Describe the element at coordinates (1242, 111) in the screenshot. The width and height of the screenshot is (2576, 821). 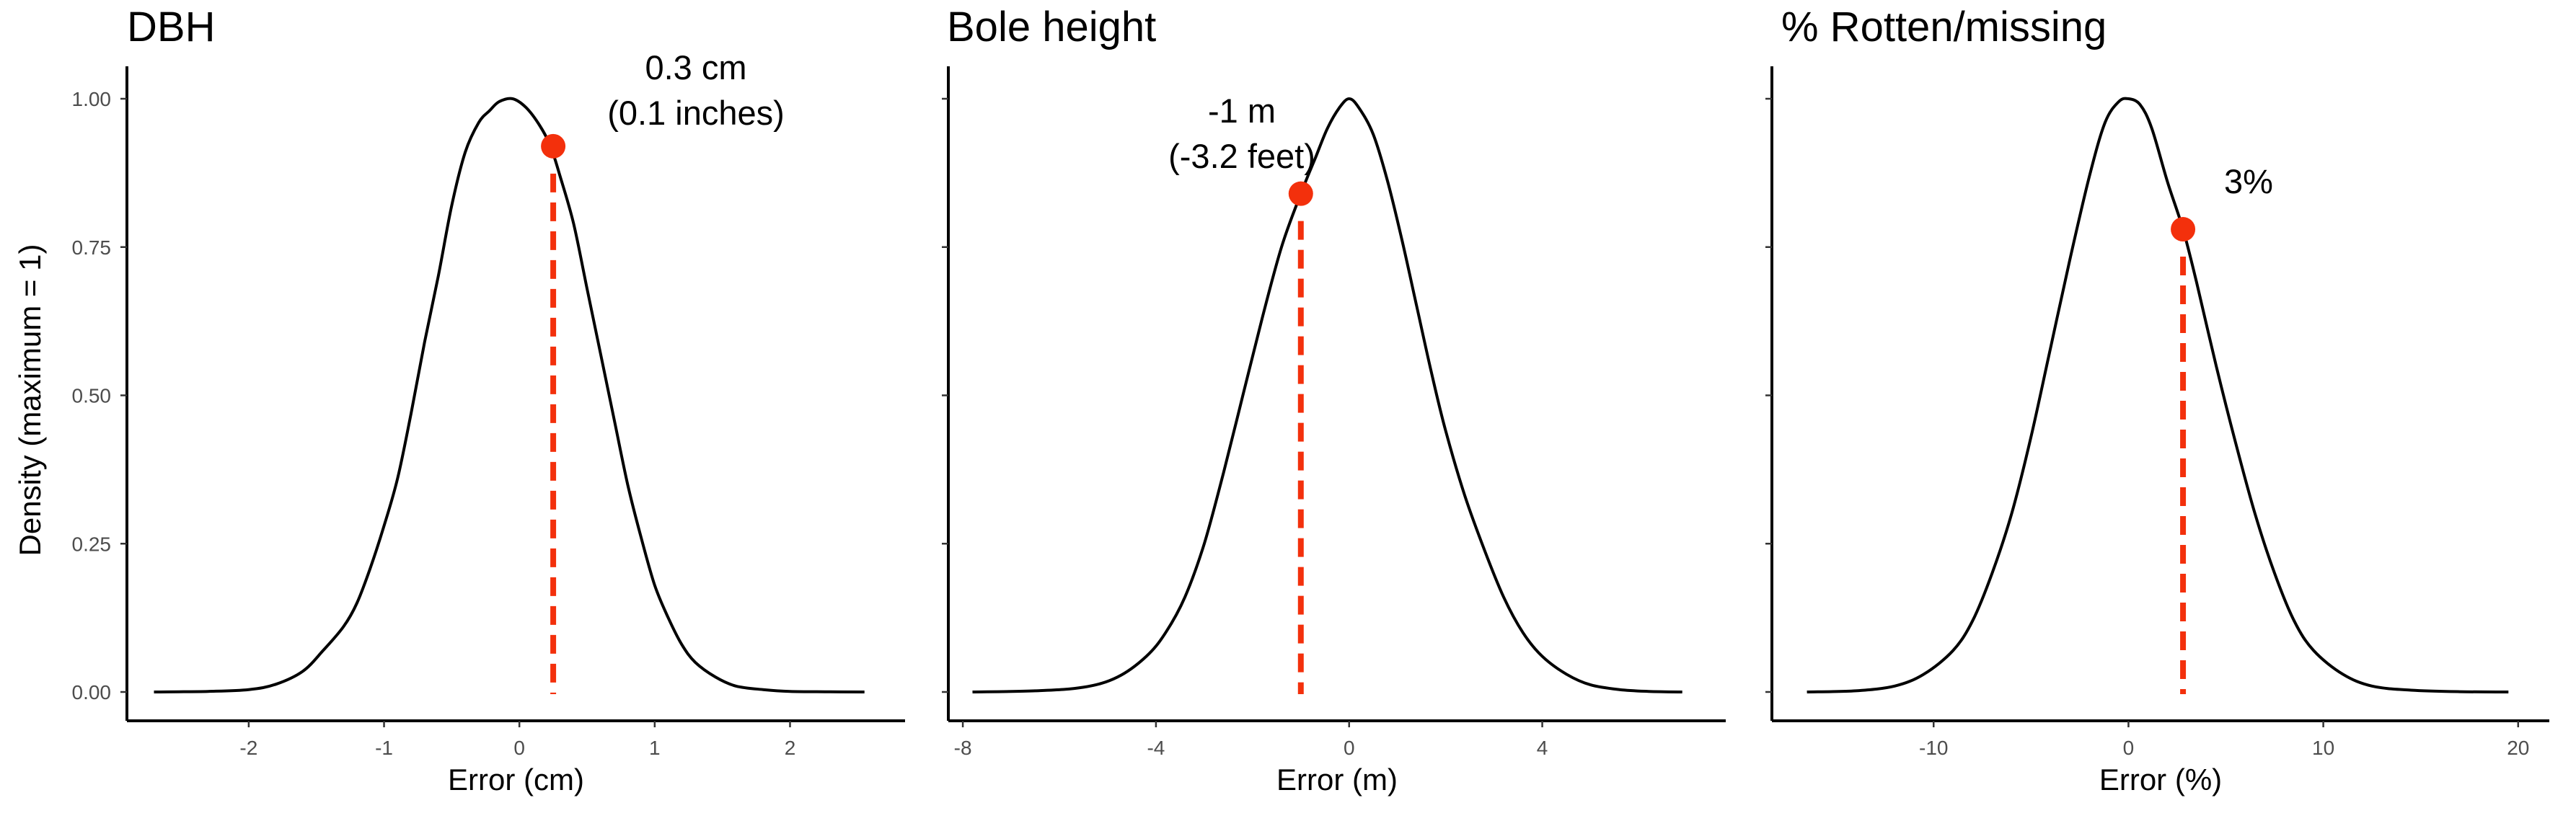
I see `annotation-label: -1 m` at that location.